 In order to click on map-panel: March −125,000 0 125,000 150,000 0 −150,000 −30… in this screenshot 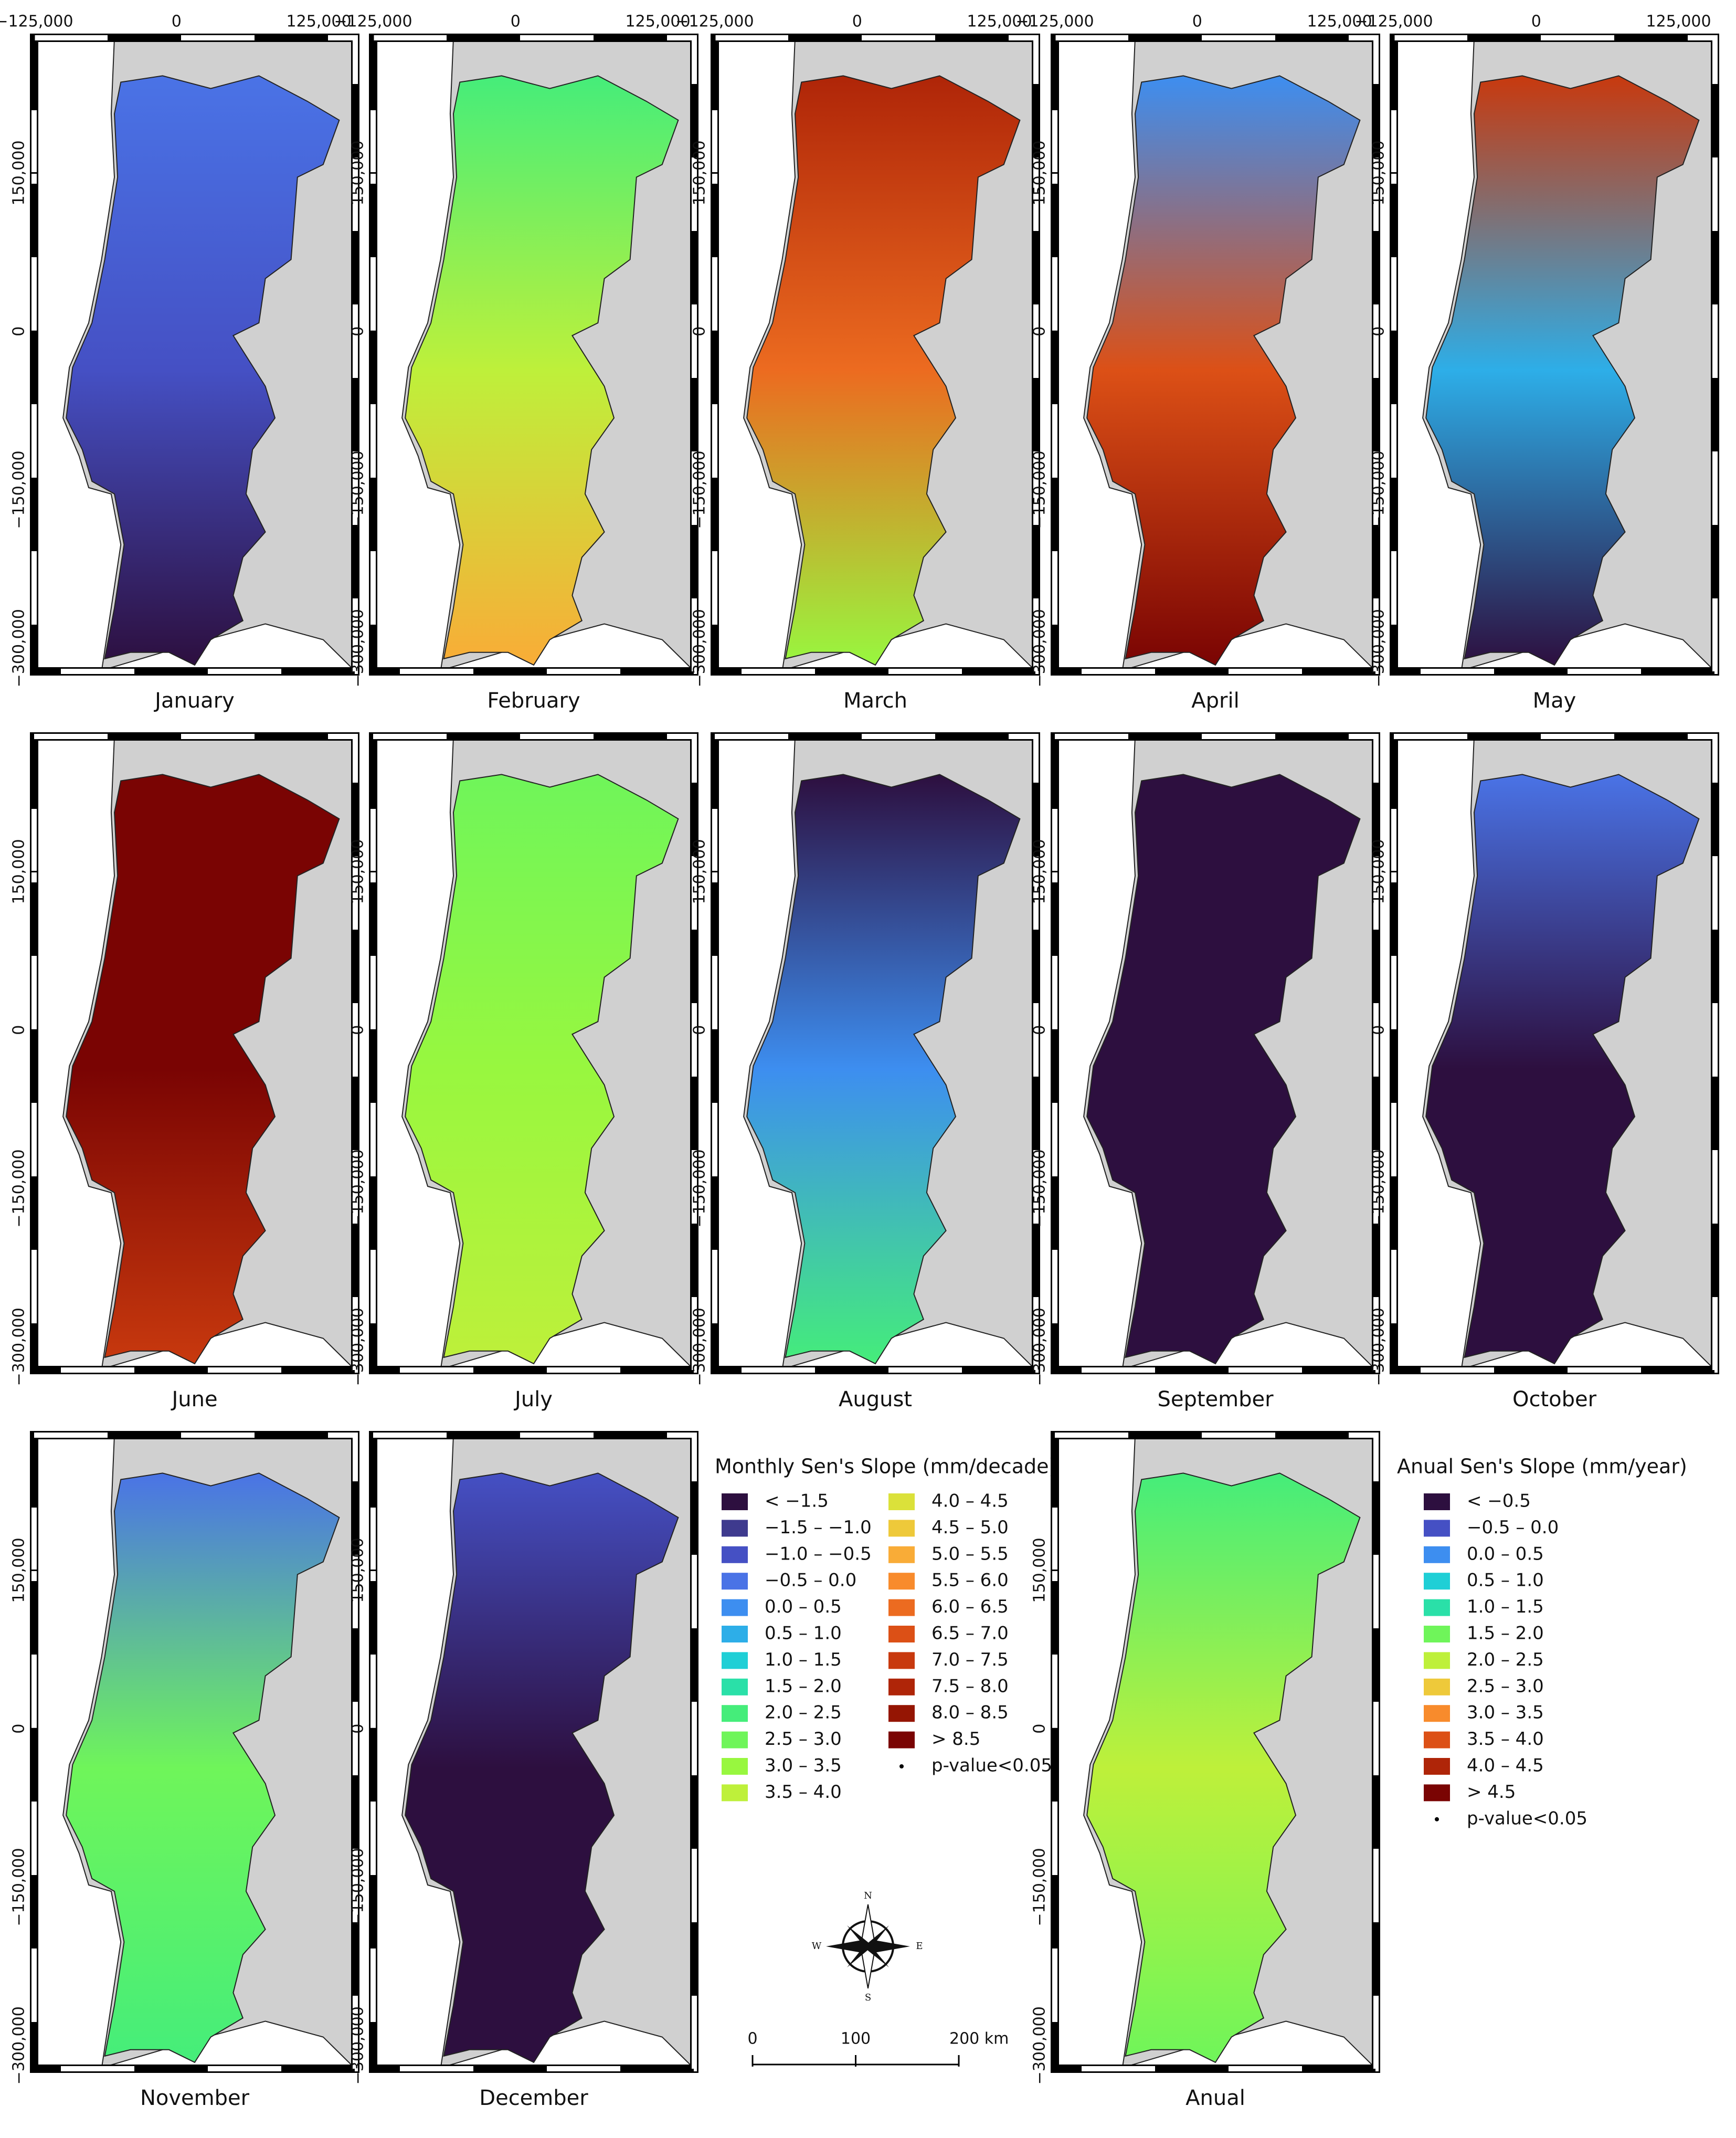, I will do `click(857, 363)`.